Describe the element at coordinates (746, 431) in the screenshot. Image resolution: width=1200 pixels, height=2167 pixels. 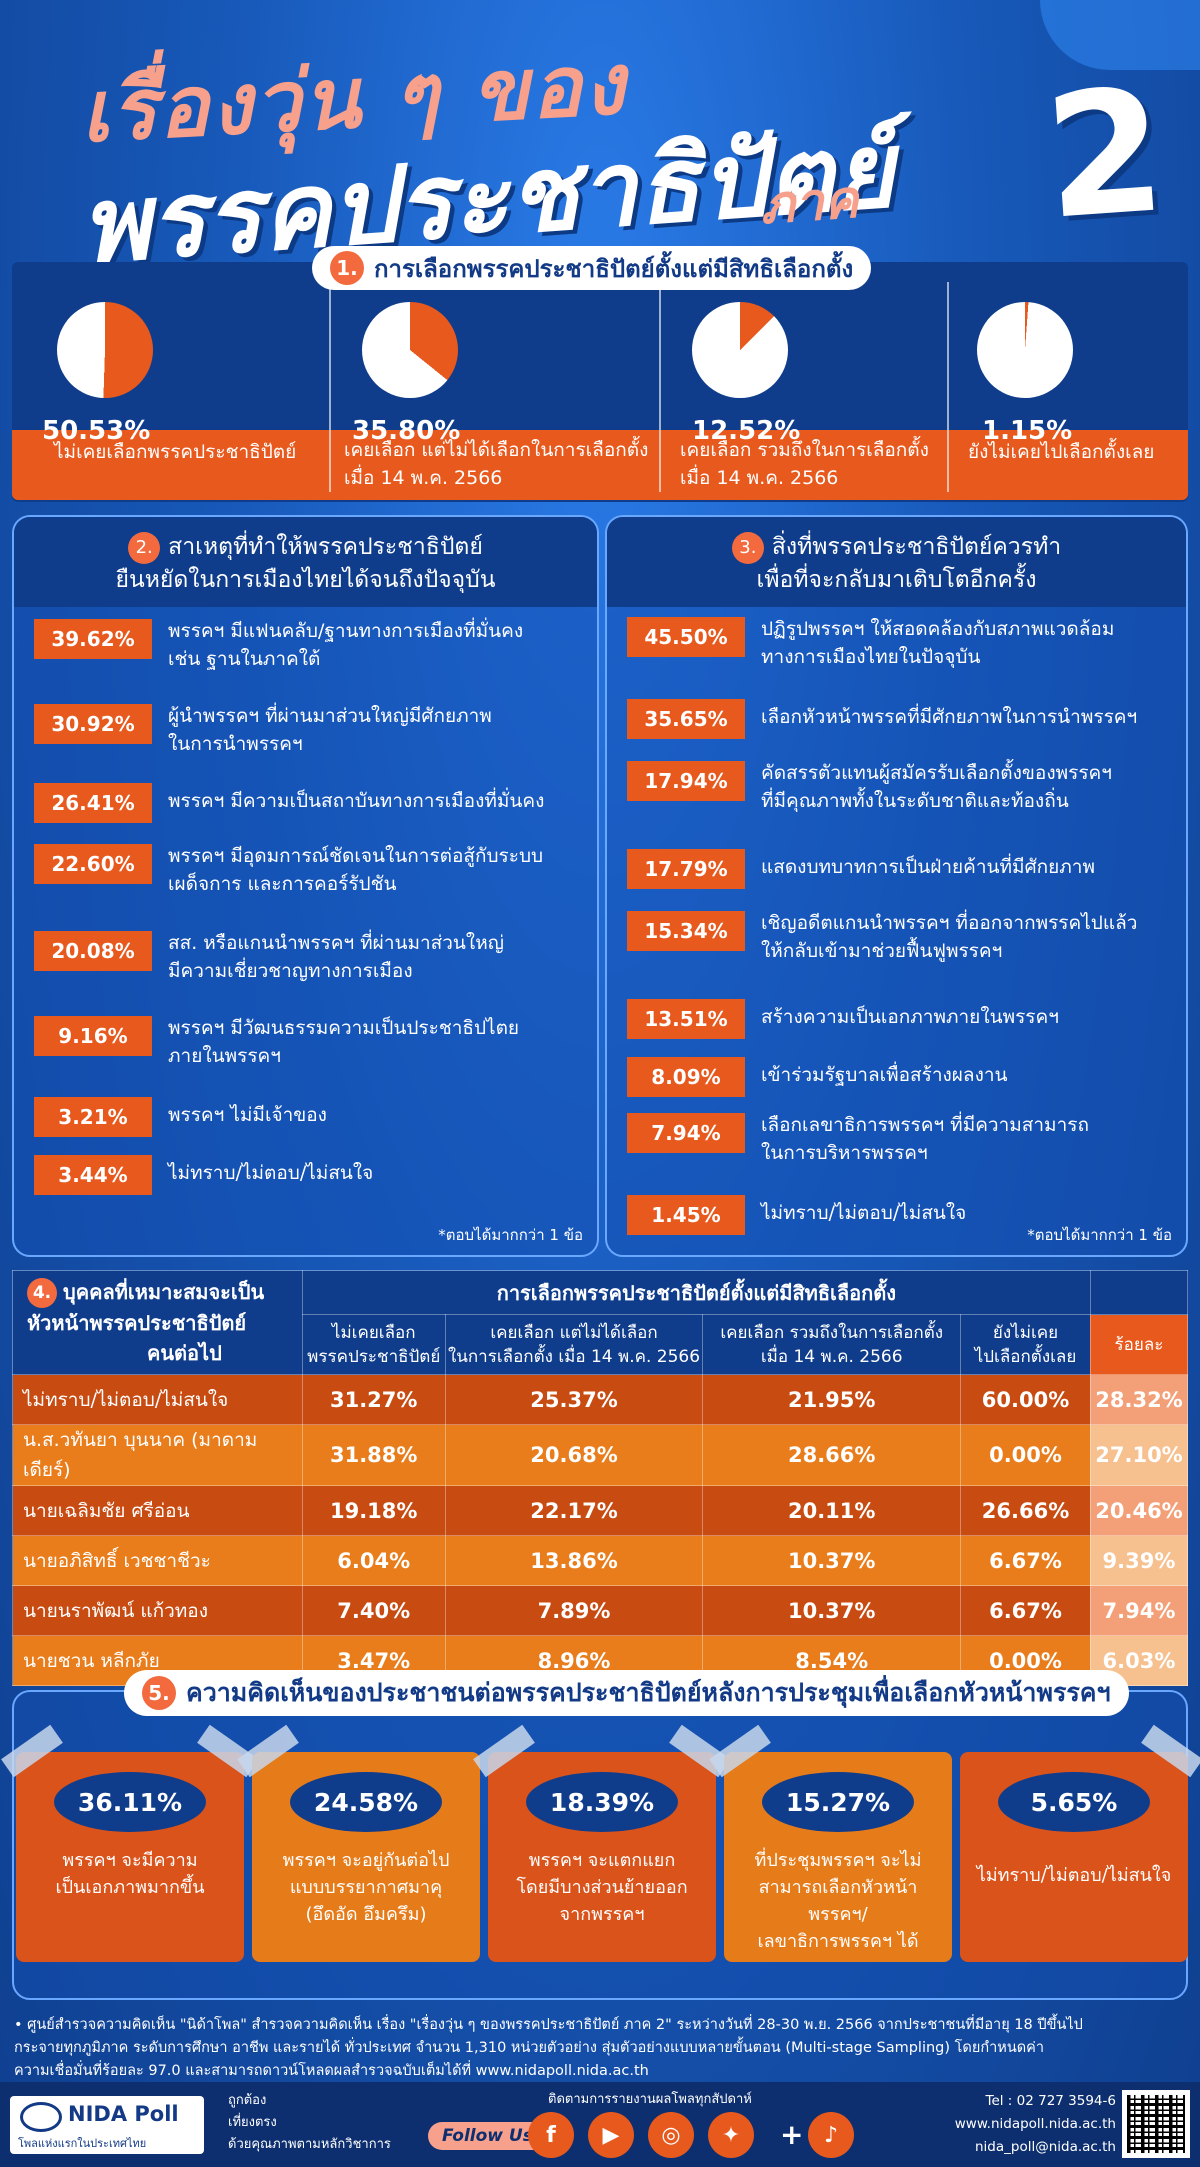
I see `pie-percent: 12.52%` at that location.